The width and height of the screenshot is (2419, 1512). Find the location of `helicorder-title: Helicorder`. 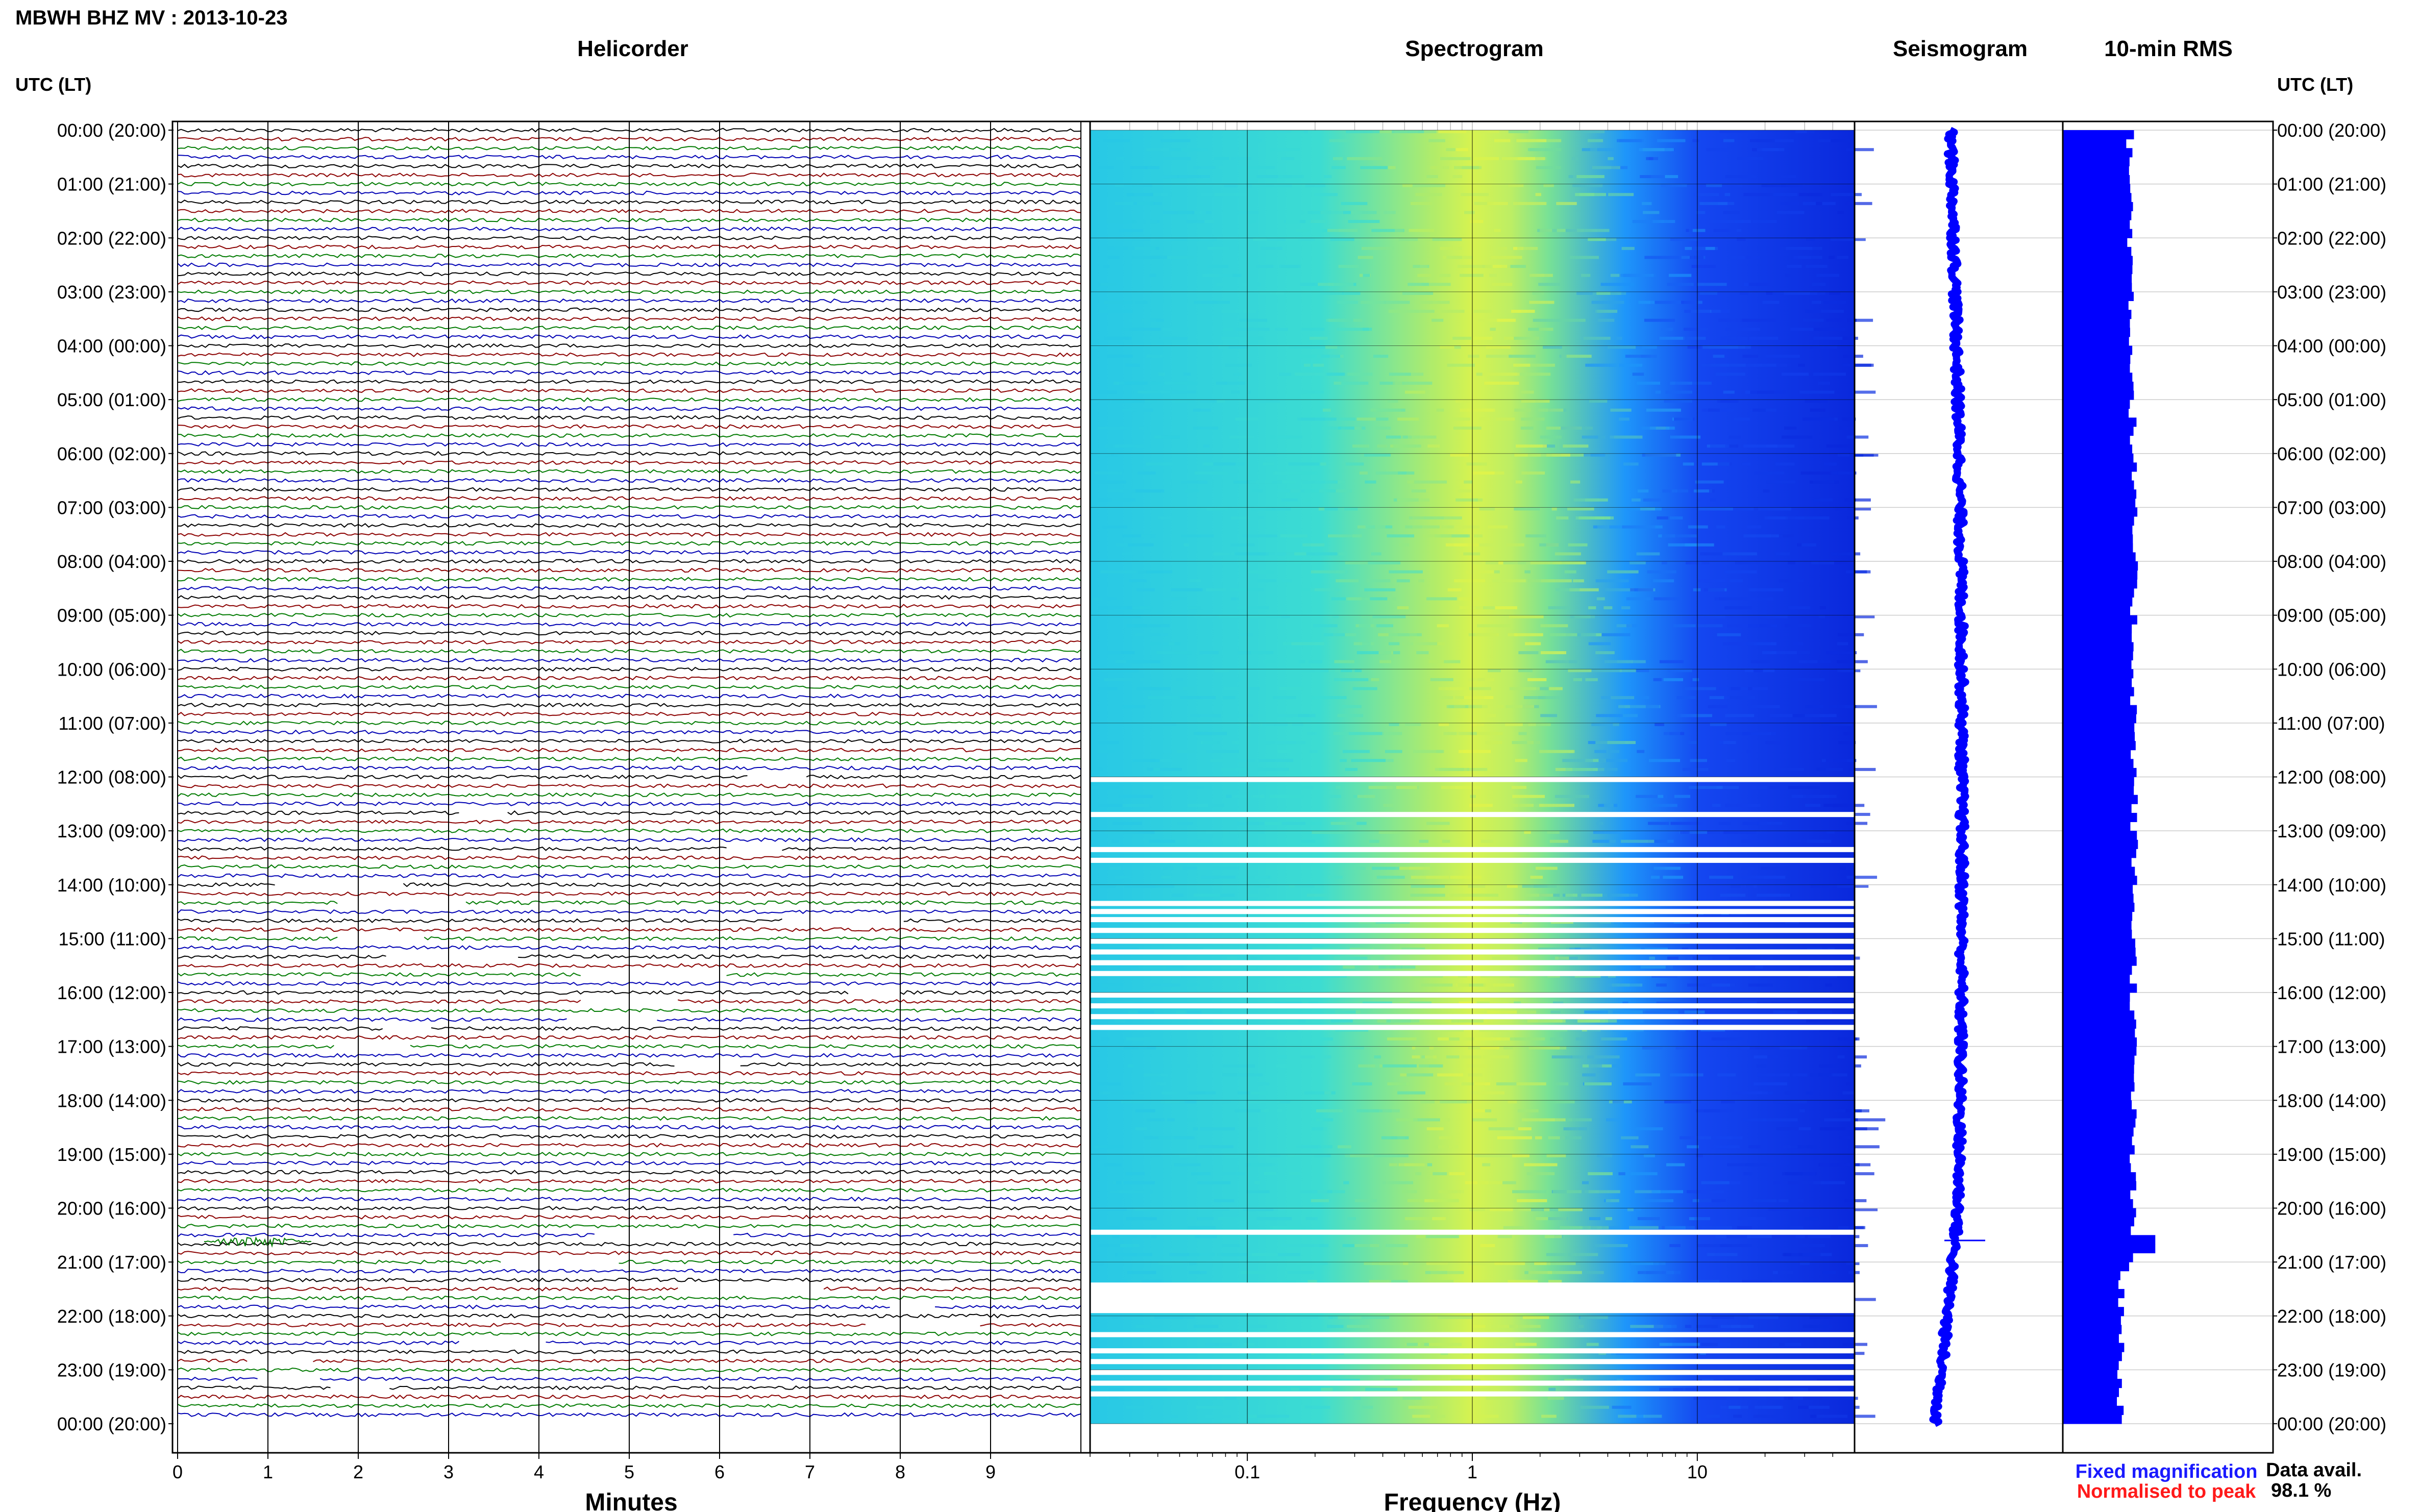

helicorder-title: Helicorder is located at coordinates (632, 48).